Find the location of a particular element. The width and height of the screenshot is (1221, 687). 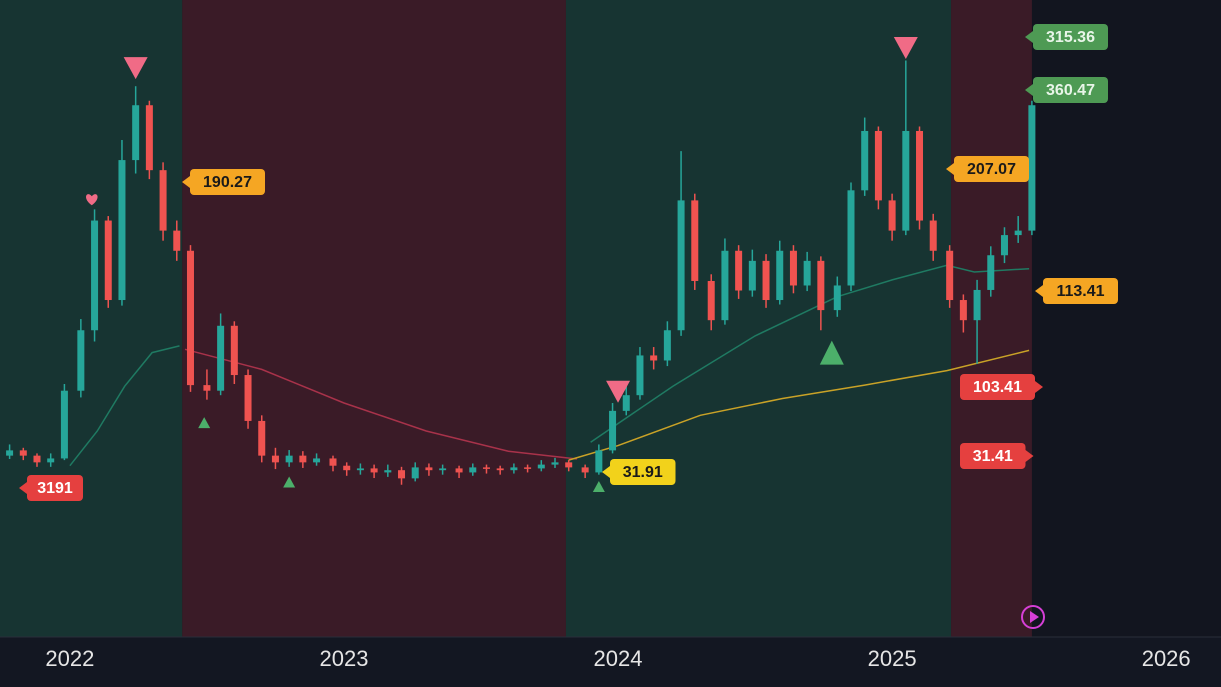

replay-button is located at coordinates (1033, 617).